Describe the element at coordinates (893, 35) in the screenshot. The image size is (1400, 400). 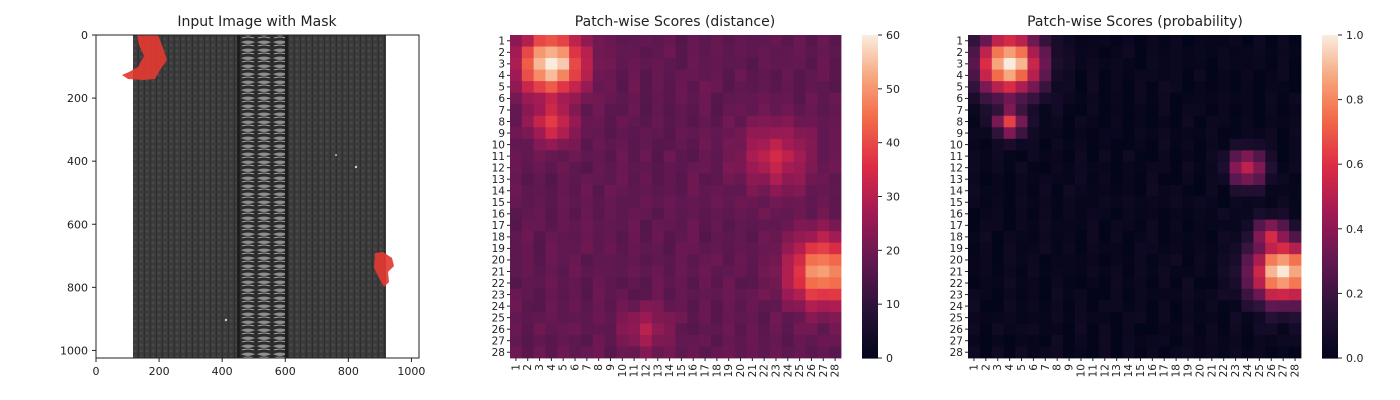
I see `colorbar-tick-label: 60` at that location.